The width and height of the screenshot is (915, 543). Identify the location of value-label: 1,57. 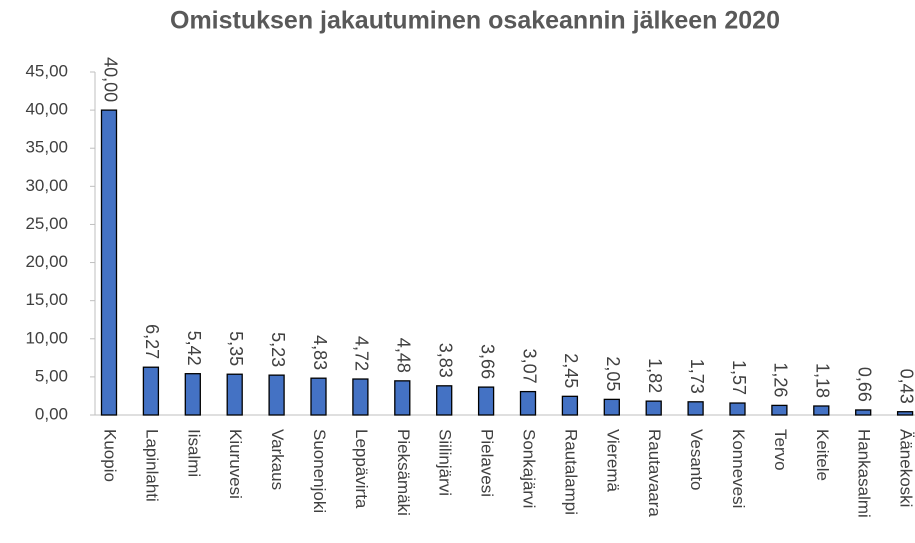
(739, 377).